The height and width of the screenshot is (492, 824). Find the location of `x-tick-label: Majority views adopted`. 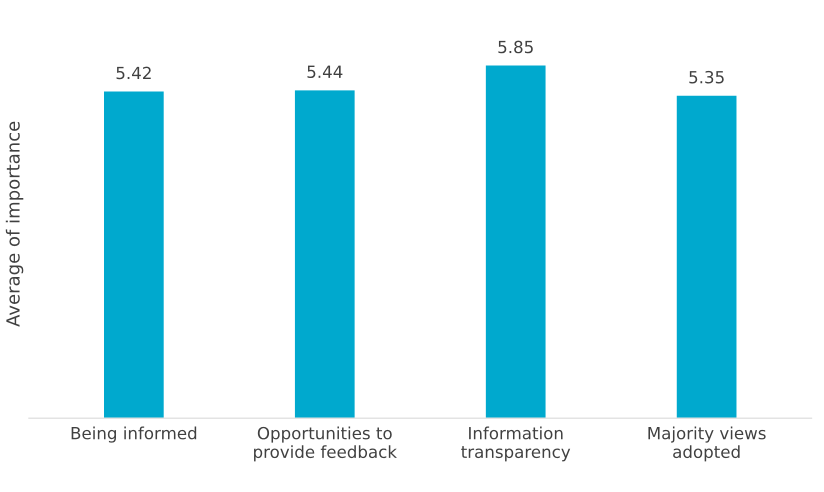

x-tick-label: Majority views adopted is located at coordinates (707, 444).